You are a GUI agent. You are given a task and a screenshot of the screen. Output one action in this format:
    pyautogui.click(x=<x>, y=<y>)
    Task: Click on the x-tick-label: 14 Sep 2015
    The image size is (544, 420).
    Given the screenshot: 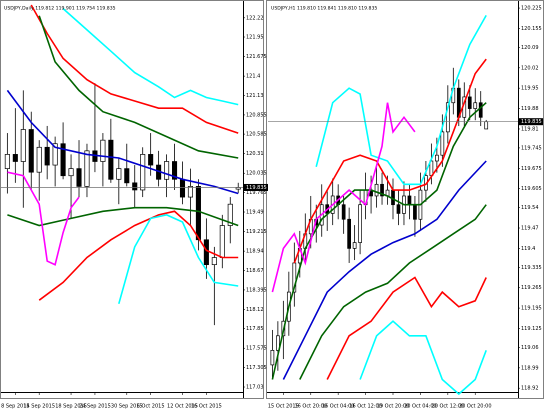 What is the action you would take?
    pyautogui.click(x=39, y=407)
    